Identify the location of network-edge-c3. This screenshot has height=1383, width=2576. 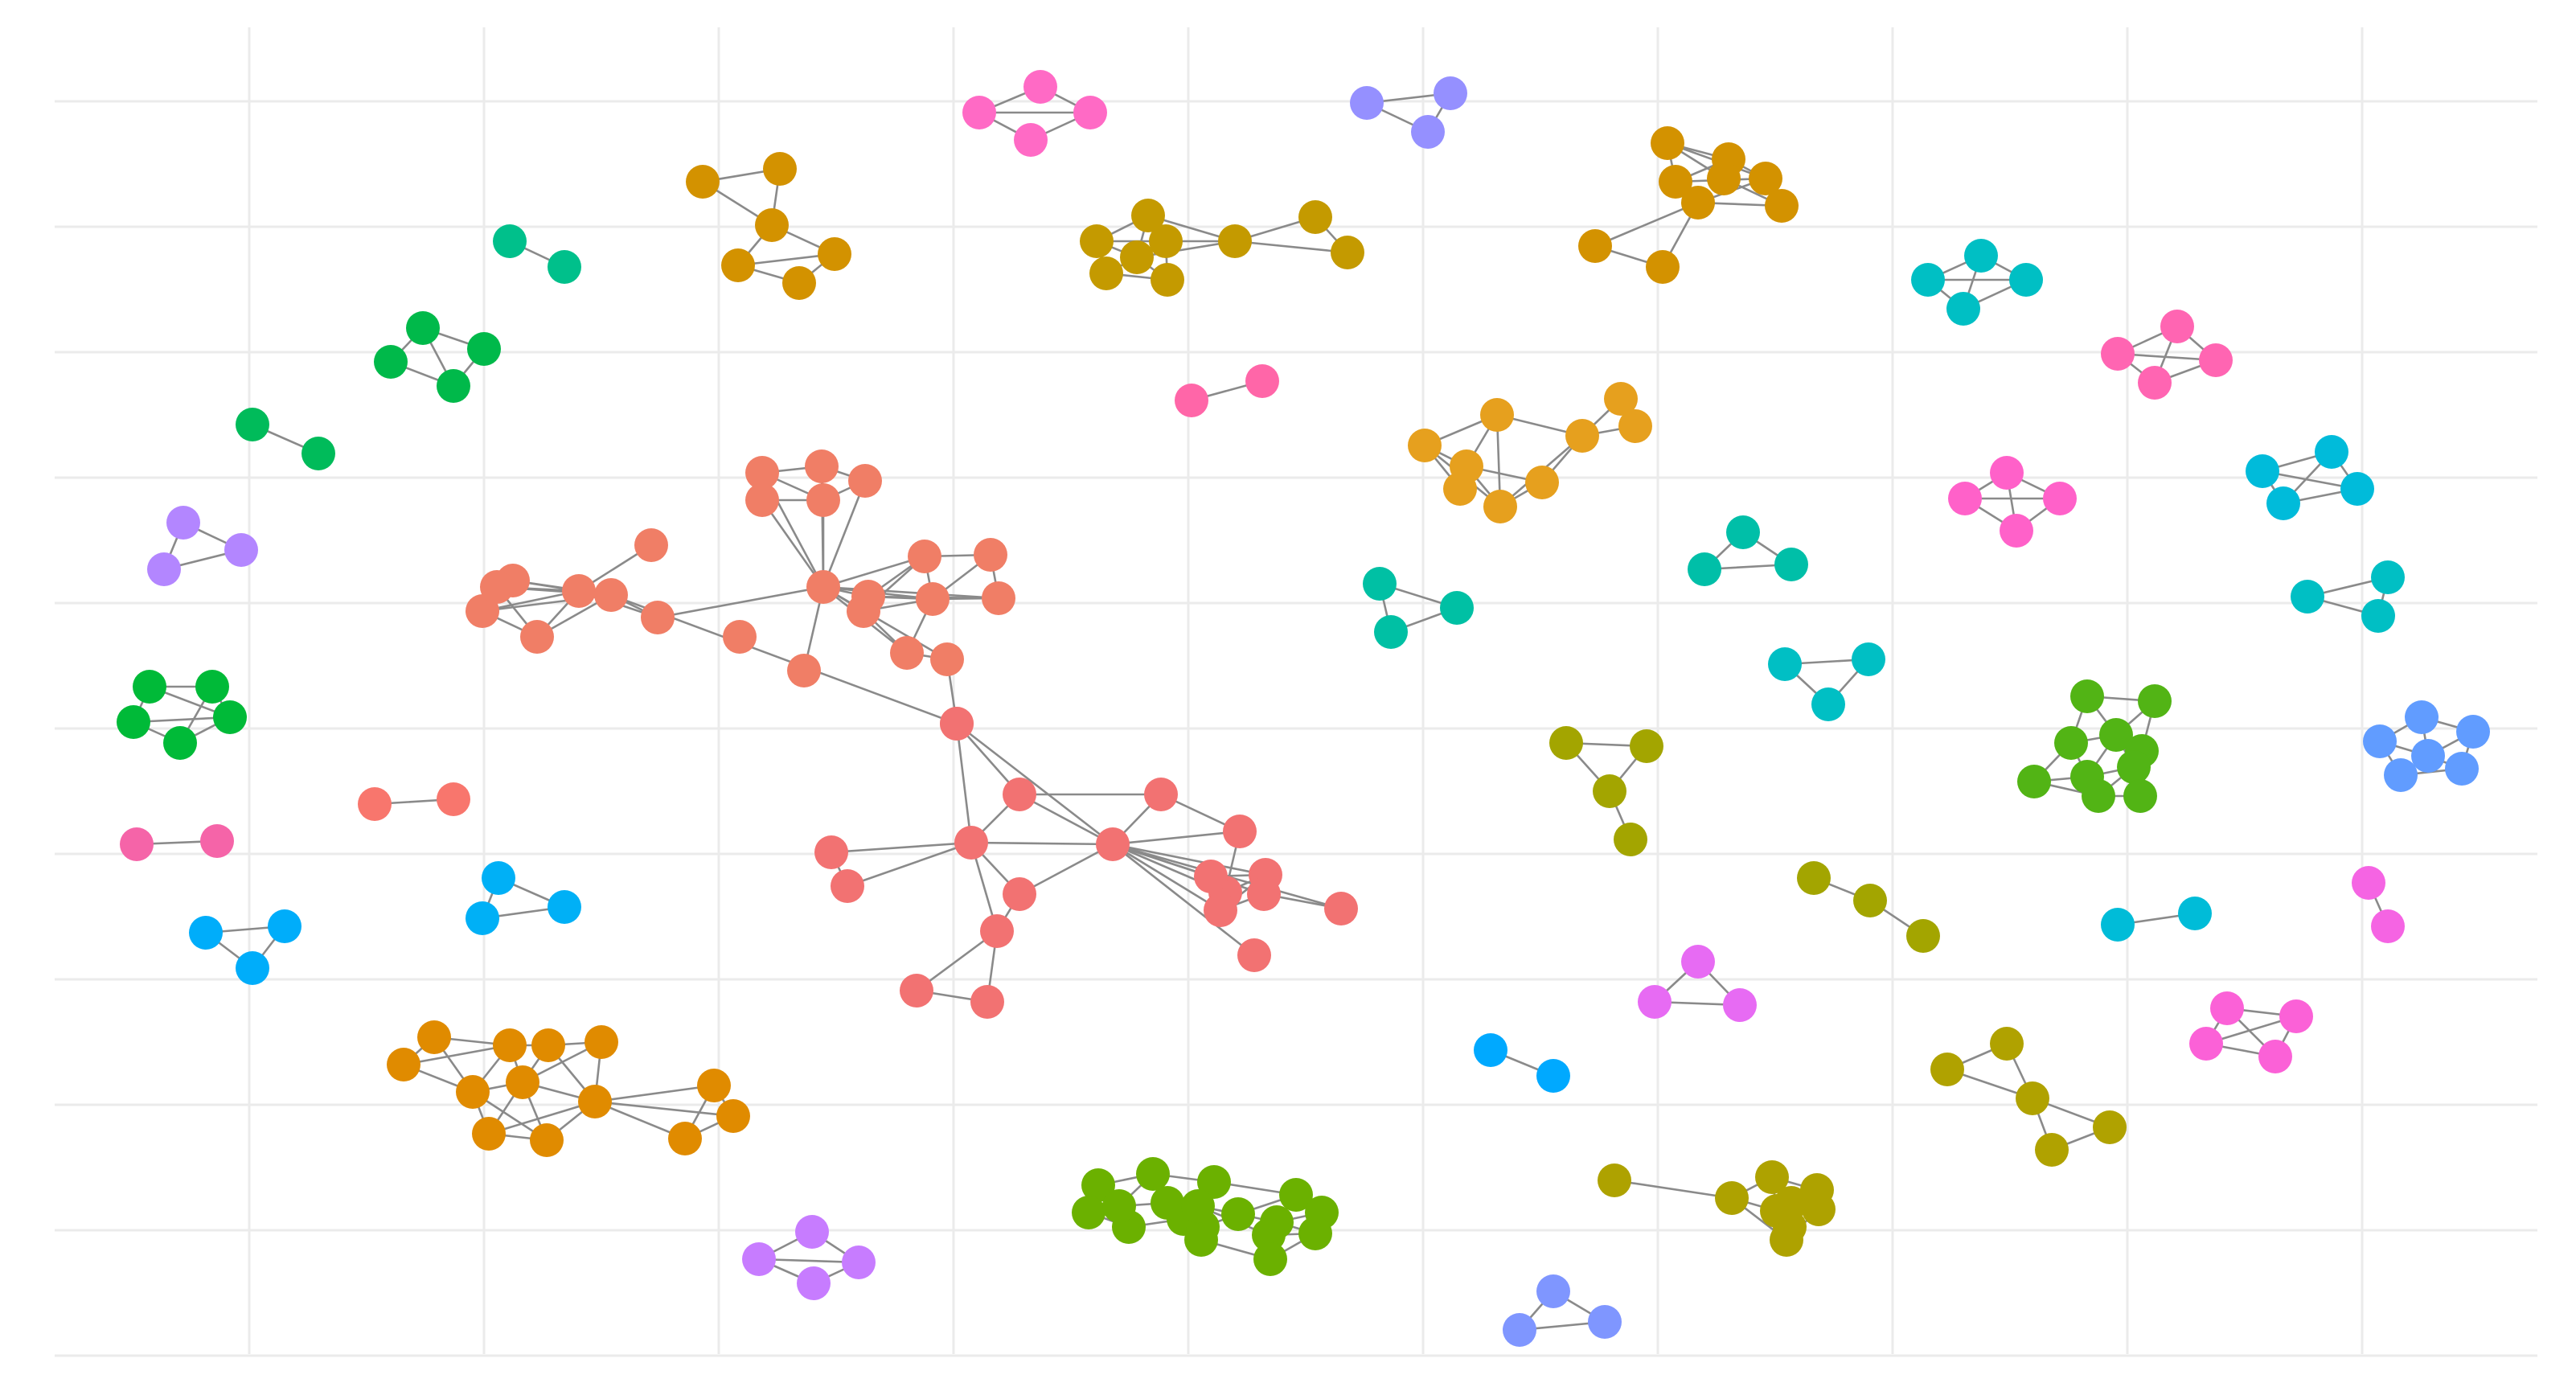
(664, 1109).